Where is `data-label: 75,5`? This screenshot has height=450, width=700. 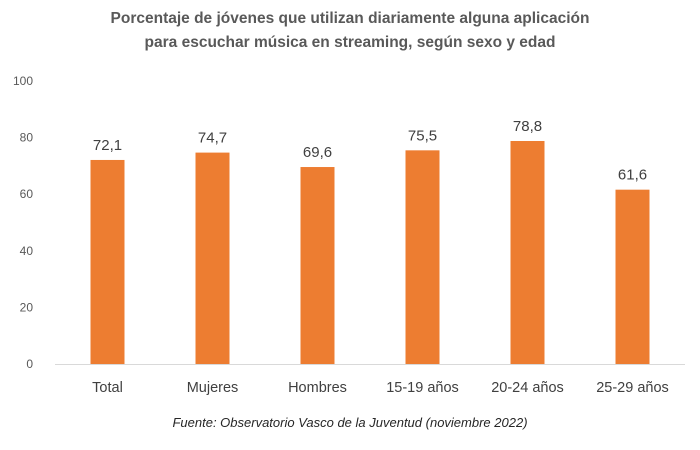
data-label: 75,5 is located at coordinates (422, 135).